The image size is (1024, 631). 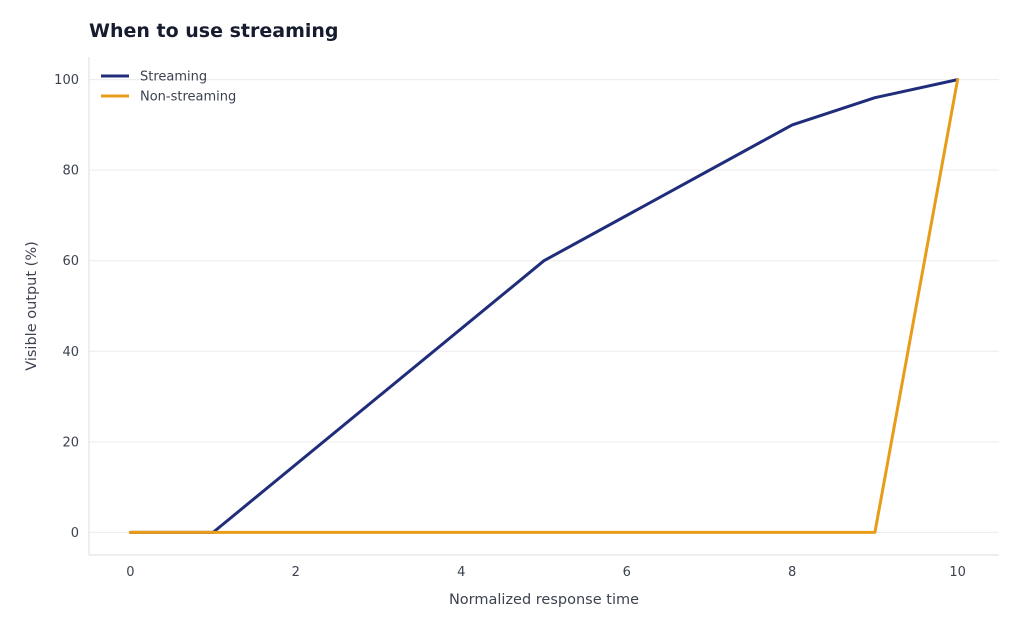 What do you see at coordinates (461, 572) in the screenshot?
I see `x-tick-label: 4` at bounding box center [461, 572].